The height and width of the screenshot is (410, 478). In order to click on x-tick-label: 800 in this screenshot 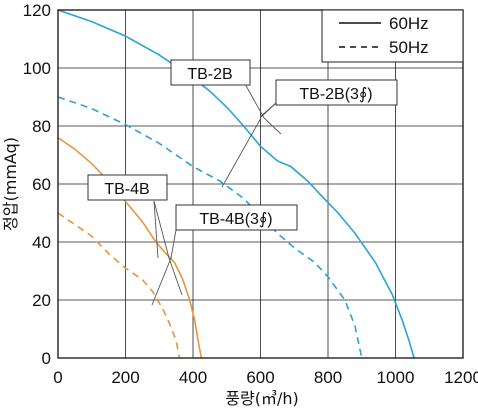, I will do `click(328, 377)`.